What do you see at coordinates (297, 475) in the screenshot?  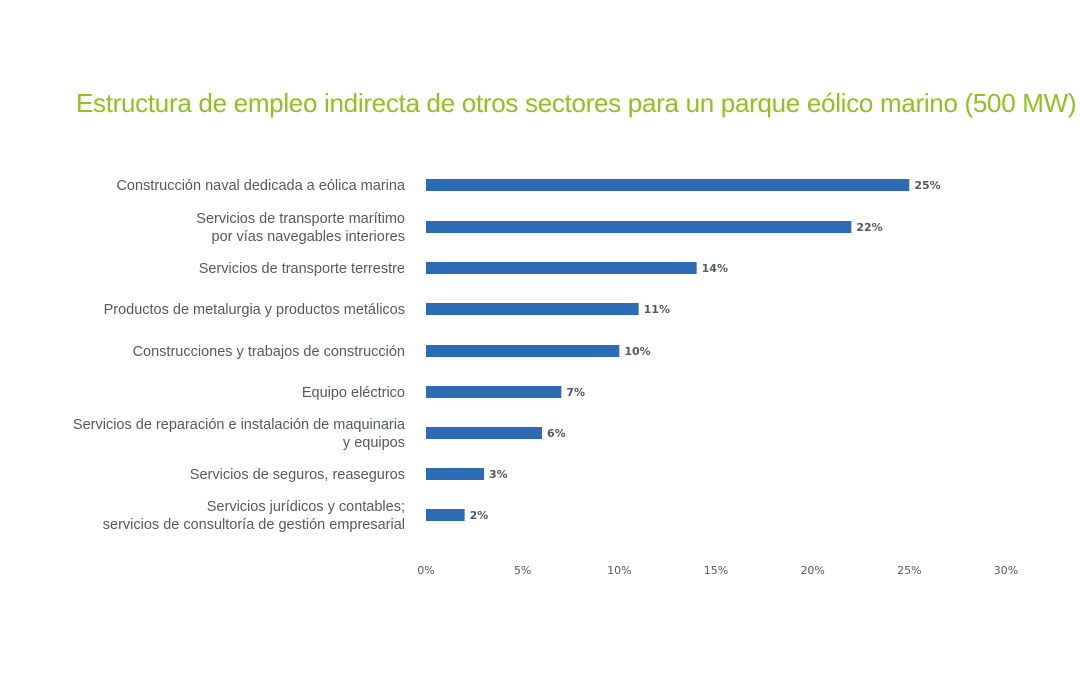 I see `category-label: Servicios de seguros, reaseguros` at bounding box center [297, 475].